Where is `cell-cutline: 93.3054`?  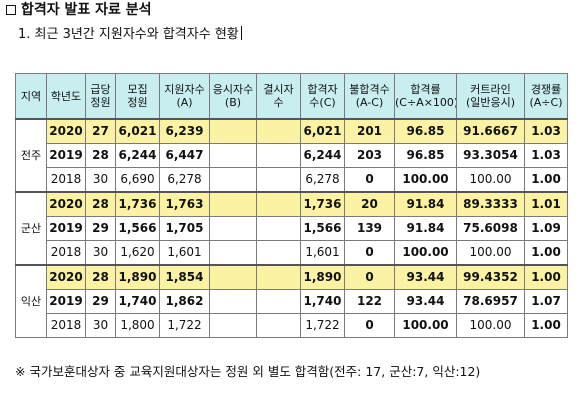
cell-cutline: 93.3054 is located at coordinates (490, 155).